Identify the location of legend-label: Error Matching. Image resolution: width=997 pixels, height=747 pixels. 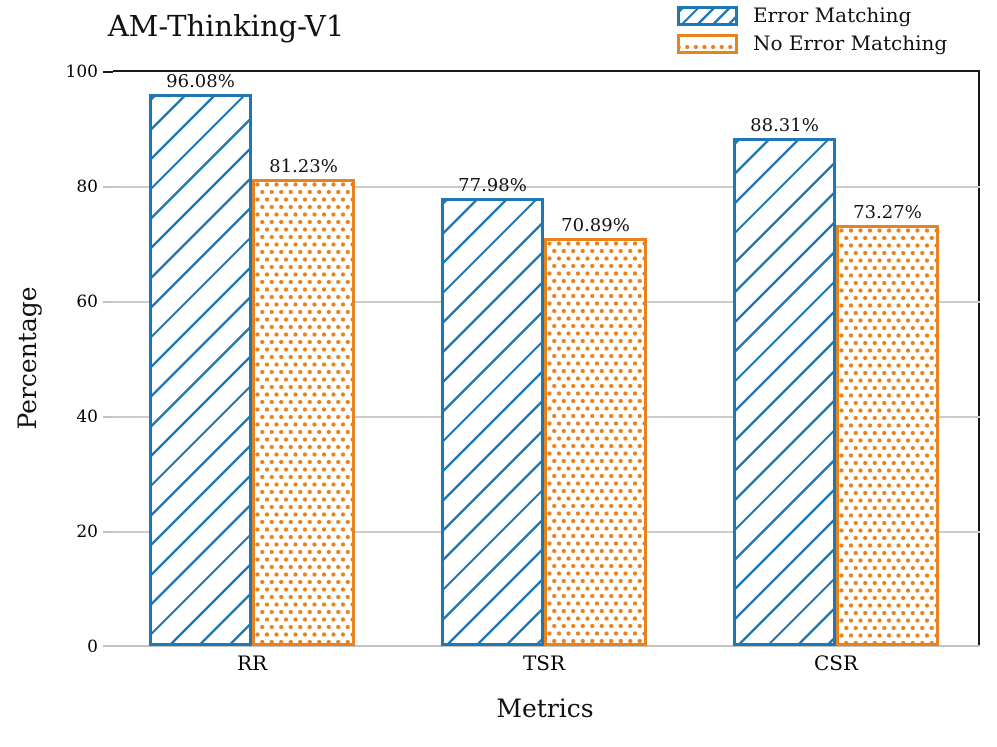
(832, 15).